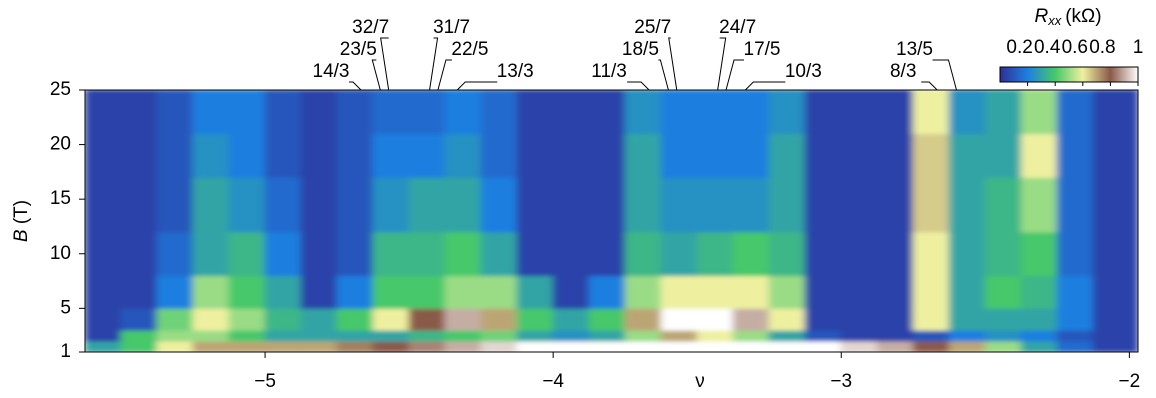 Image resolution: width=1156 pixels, height=398 pixels. Describe the element at coordinates (358, 49) in the screenshot. I see `annotation-label: 23/5` at that location.